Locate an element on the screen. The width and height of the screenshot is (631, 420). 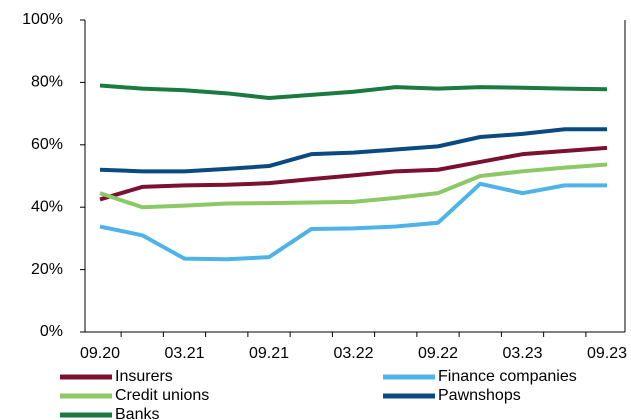
x-tick-label: 03.21 is located at coordinates (184, 353).